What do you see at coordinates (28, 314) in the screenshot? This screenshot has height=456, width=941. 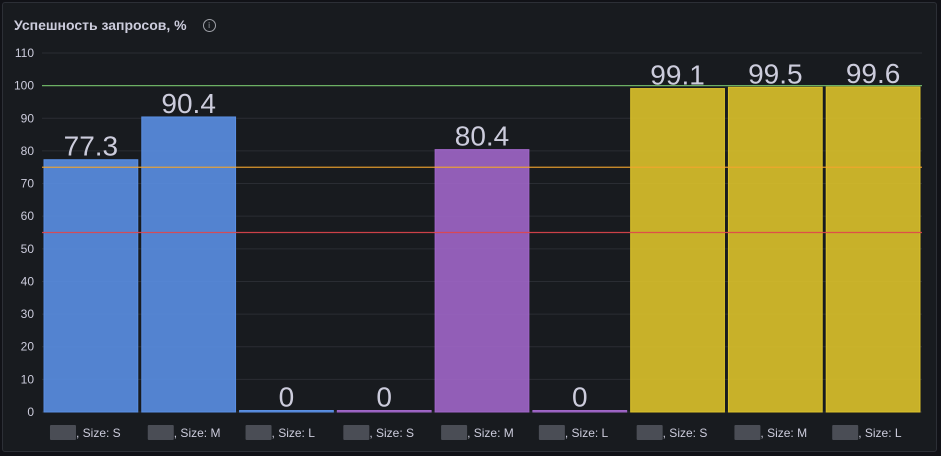 I see `y-tick-label: 30` at bounding box center [28, 314].